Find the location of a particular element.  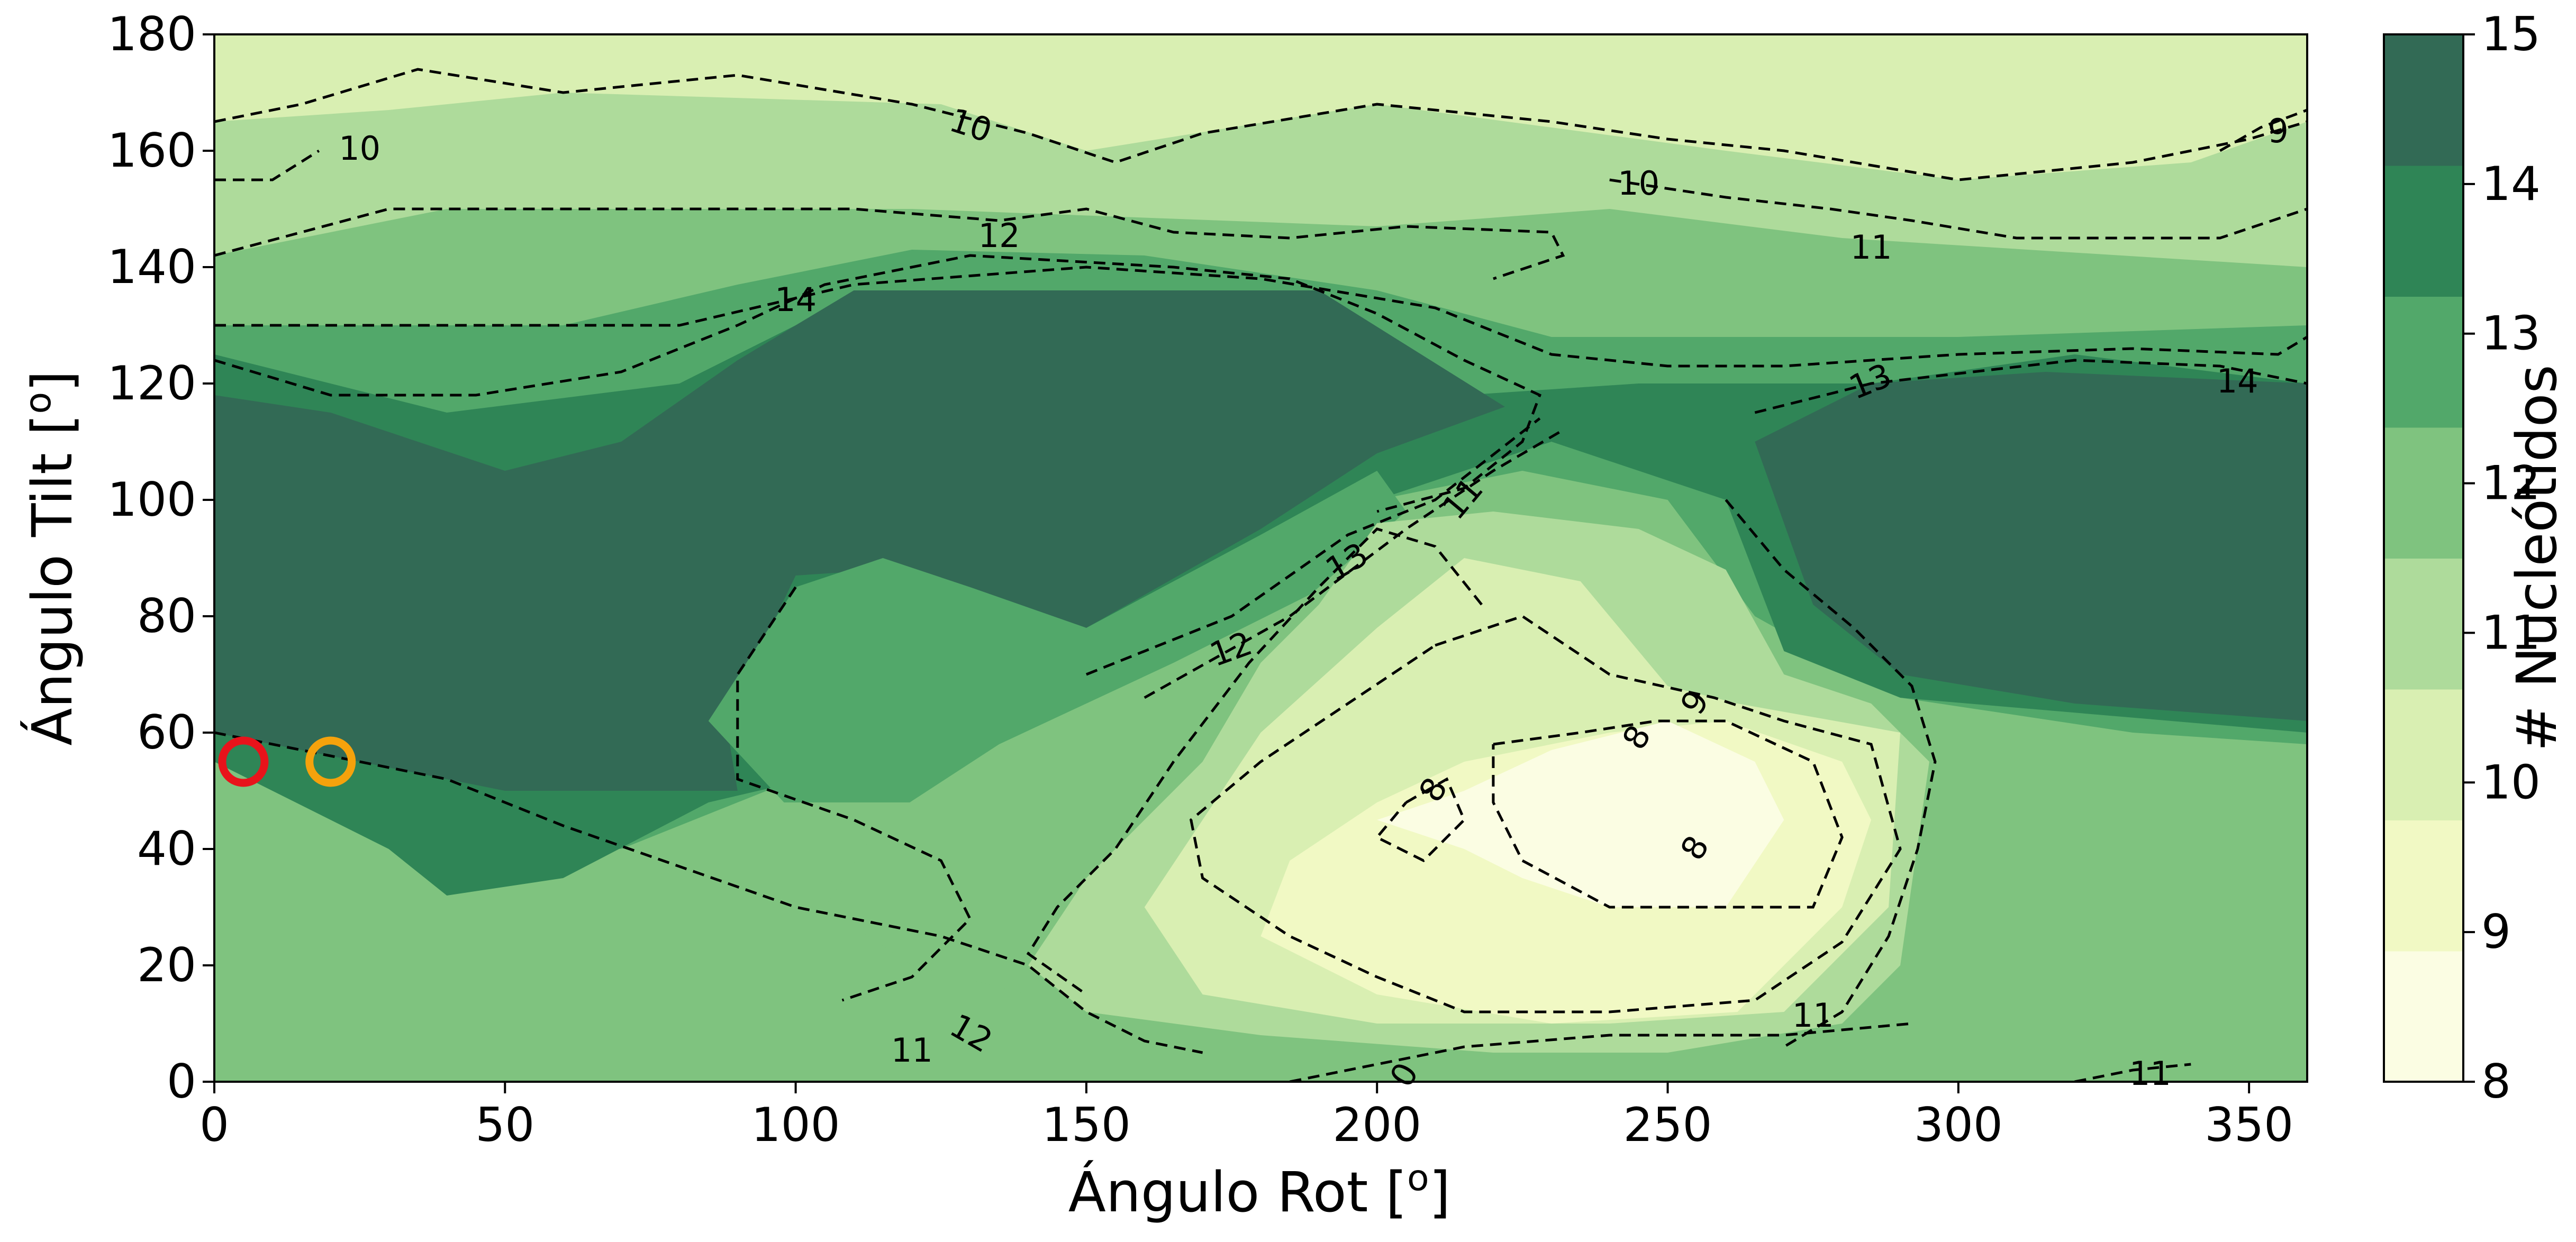

x-tick-label: 250 is located at coordinates (1667, 1125).